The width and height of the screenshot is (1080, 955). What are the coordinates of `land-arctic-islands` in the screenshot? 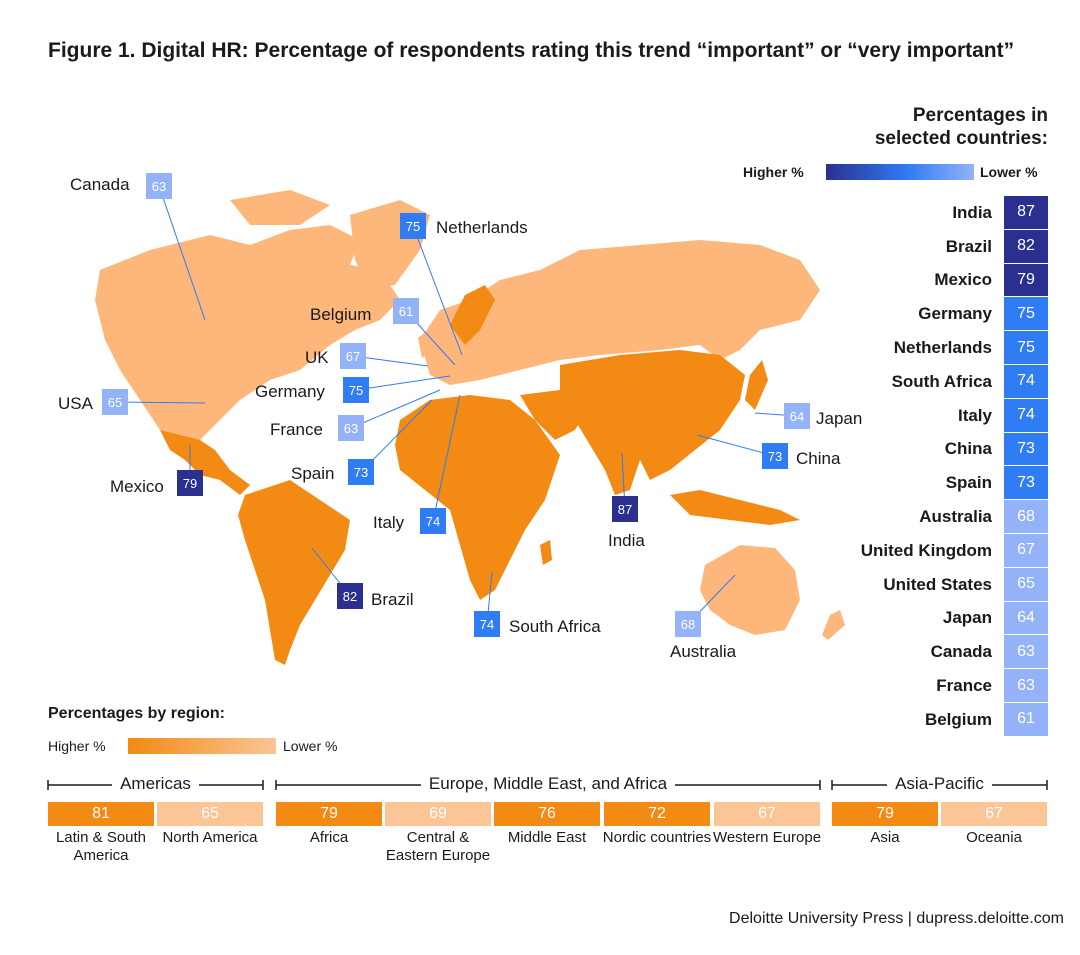 It's located at (280, 207).